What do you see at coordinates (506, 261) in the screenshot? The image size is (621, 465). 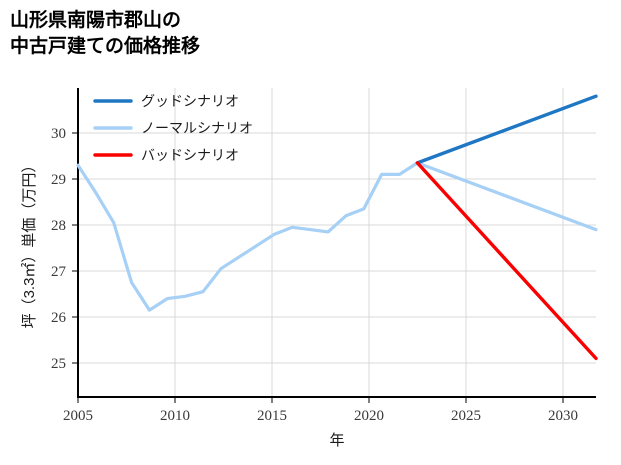 I see `series-line-bad` at bounding box center [506, 261].